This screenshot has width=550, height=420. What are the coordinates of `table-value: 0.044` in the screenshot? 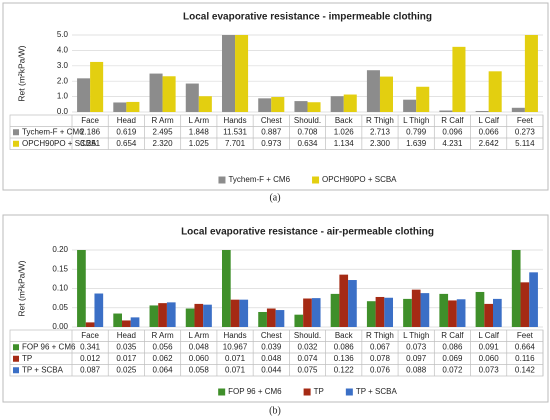 It's located at (271, 369).